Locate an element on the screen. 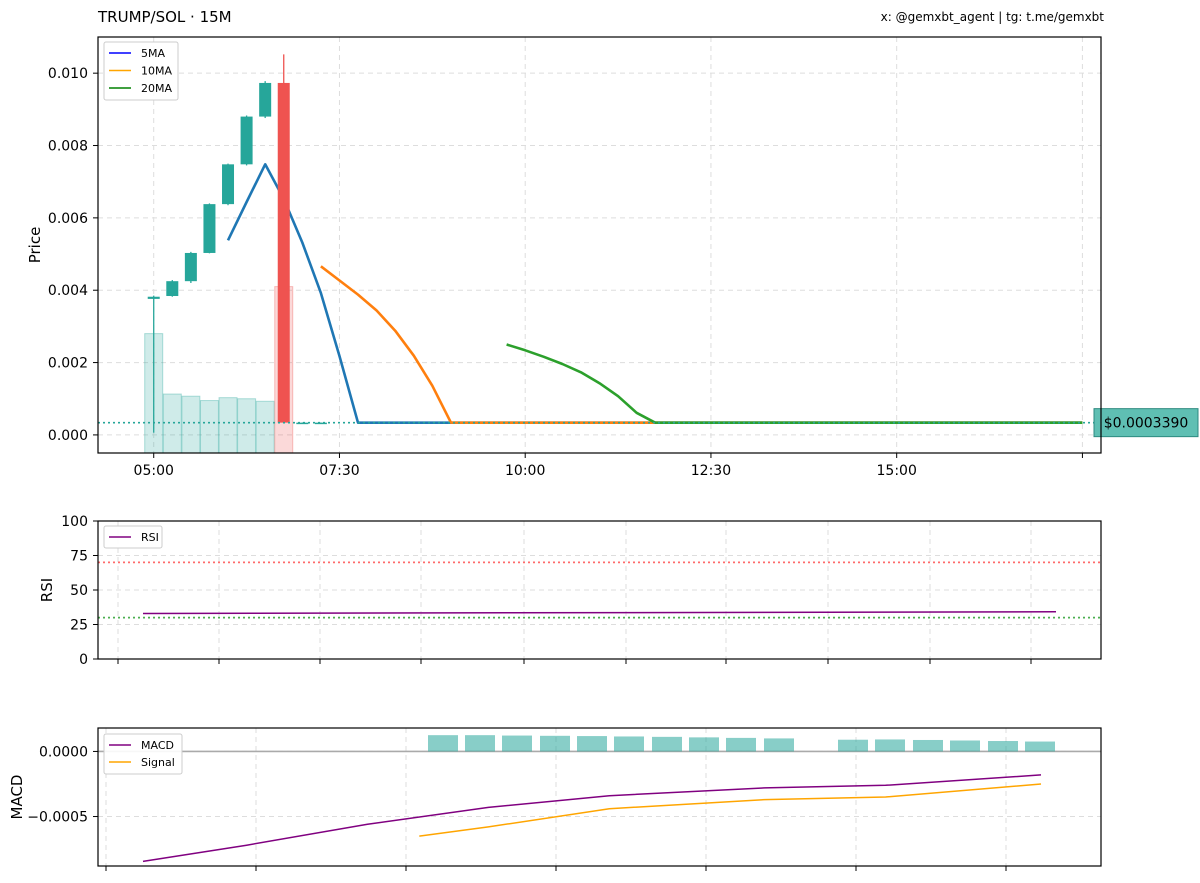  last-price-tag is located at coordinates (1146, 423).